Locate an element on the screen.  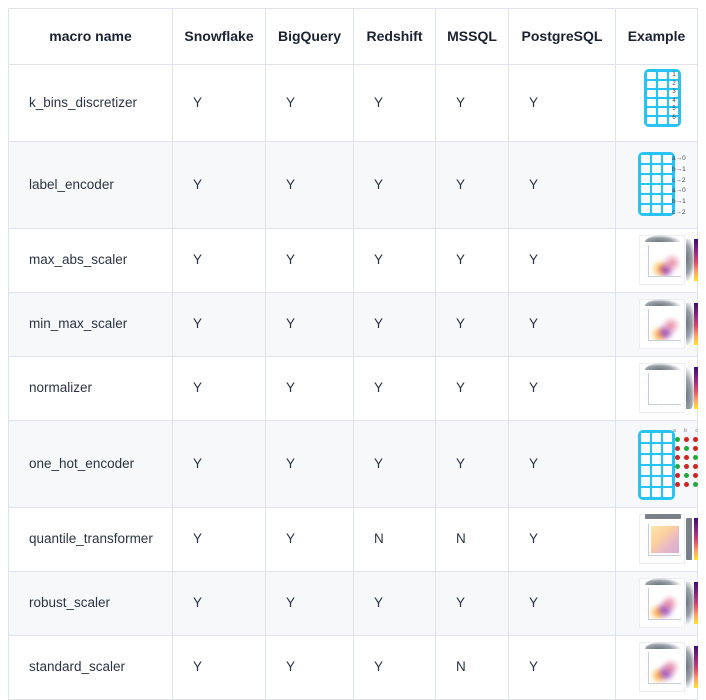
table-row: one_hot_encoder Y Y Y Y Y a b c is located at coordinates (355, 464).